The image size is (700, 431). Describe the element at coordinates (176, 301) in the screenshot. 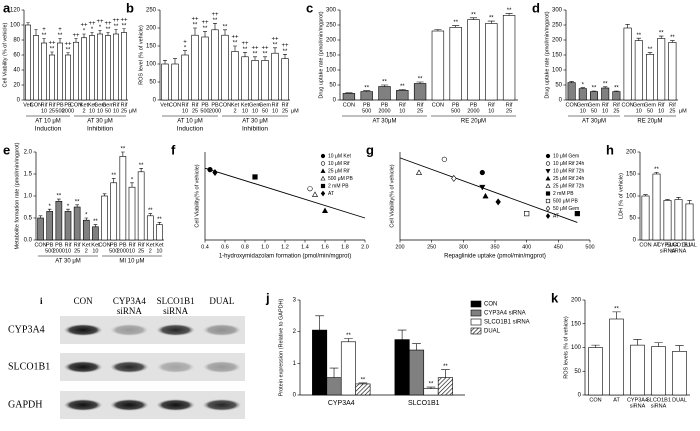

I see `column-label: SLCO1B1` at that location.